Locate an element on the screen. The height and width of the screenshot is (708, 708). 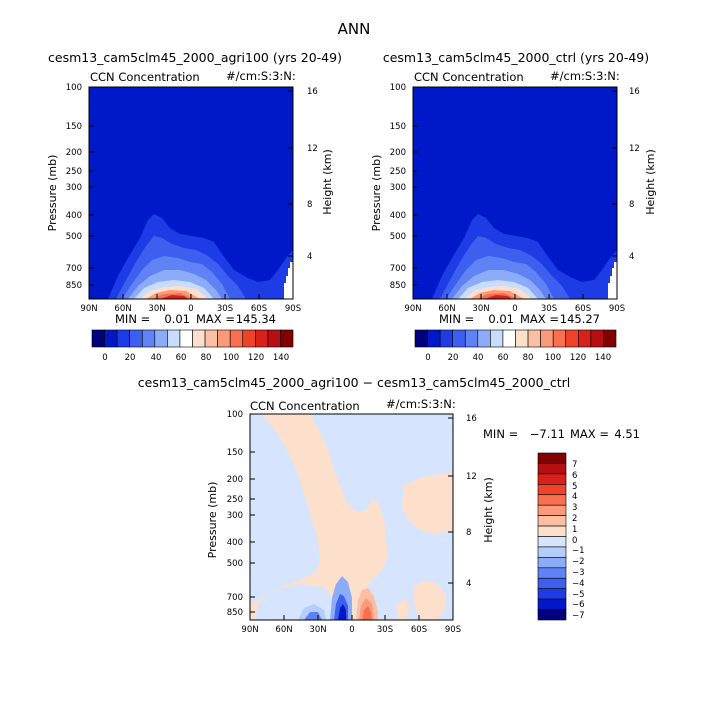
colorbar-tick-label: −5 is located at coordinates (578, 595).